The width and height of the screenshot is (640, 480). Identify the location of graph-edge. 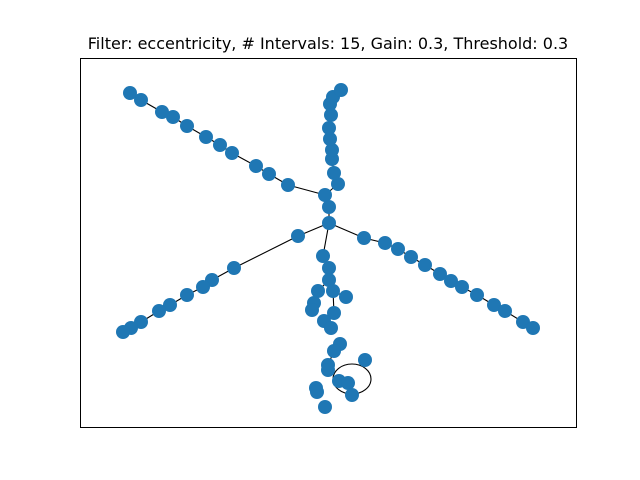
(266, 252).